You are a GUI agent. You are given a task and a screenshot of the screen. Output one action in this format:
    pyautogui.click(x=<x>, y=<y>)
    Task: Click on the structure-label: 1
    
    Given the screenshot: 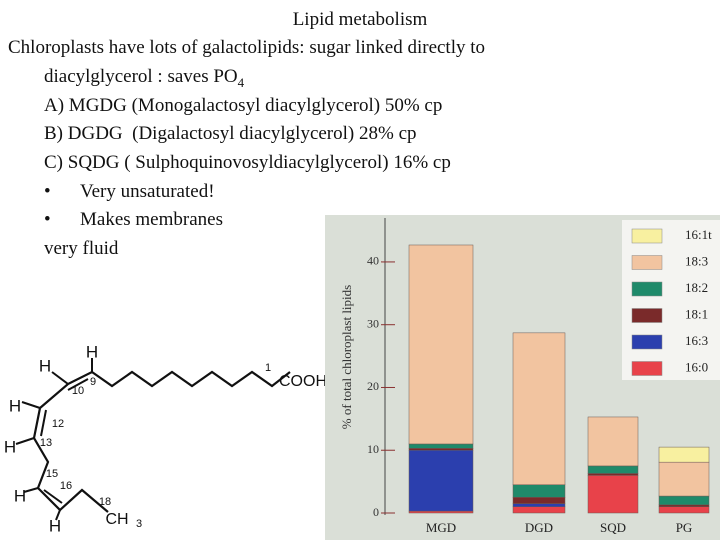 What is the action you would take?
    pyautogui.click(x=268, y=368)
    